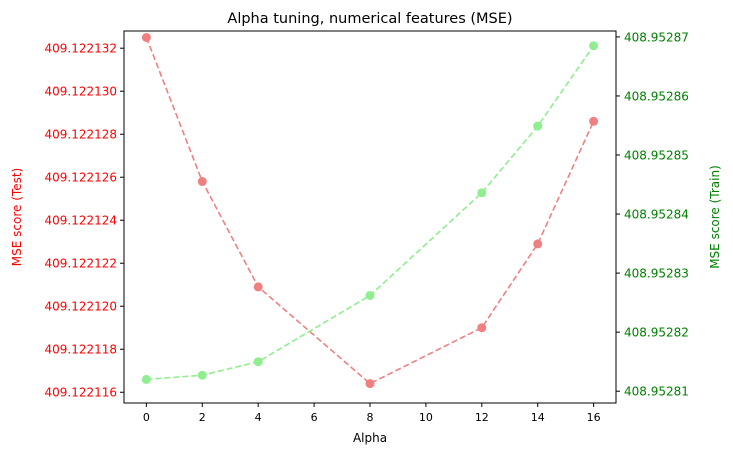 The width and height of the screenshot is (733, 455). What do you see at coordinates (370, 417) in the screenshot?
I see `x-tick-label: 8` at bounding box center [370, 417].